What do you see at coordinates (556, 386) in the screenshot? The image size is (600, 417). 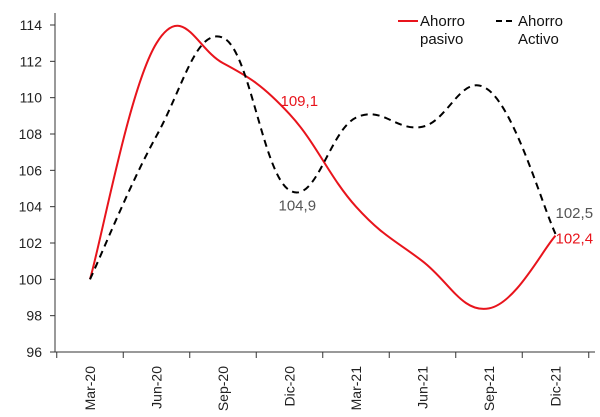 I see `x-tick-label: Dic-21` at bounding box center [556, 386].